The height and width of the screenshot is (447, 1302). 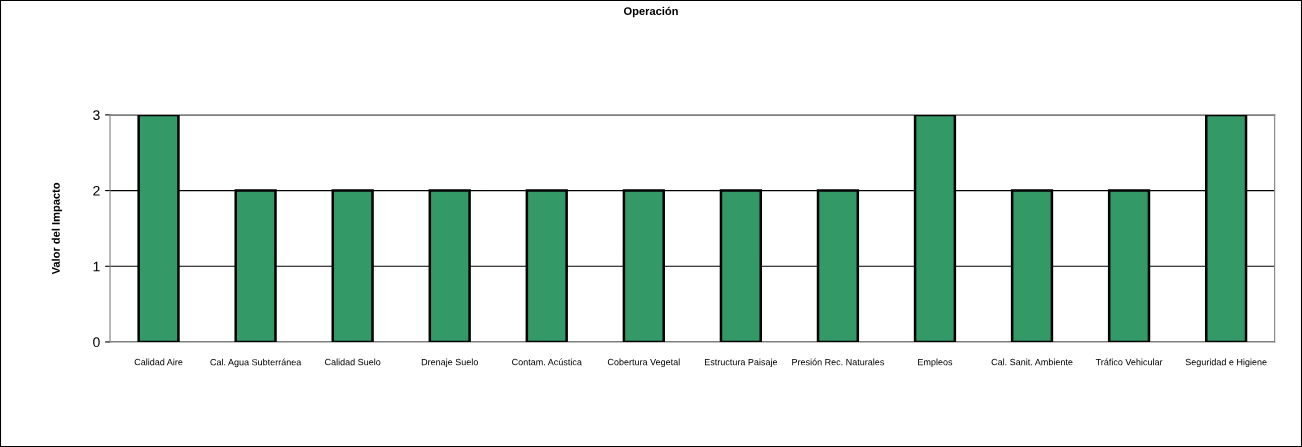 What do you see at coordinates (256, 363) in the screenshot?
I see `x-tick-label: Cal. Agua Subterránea` at bounding box center [256, 363].